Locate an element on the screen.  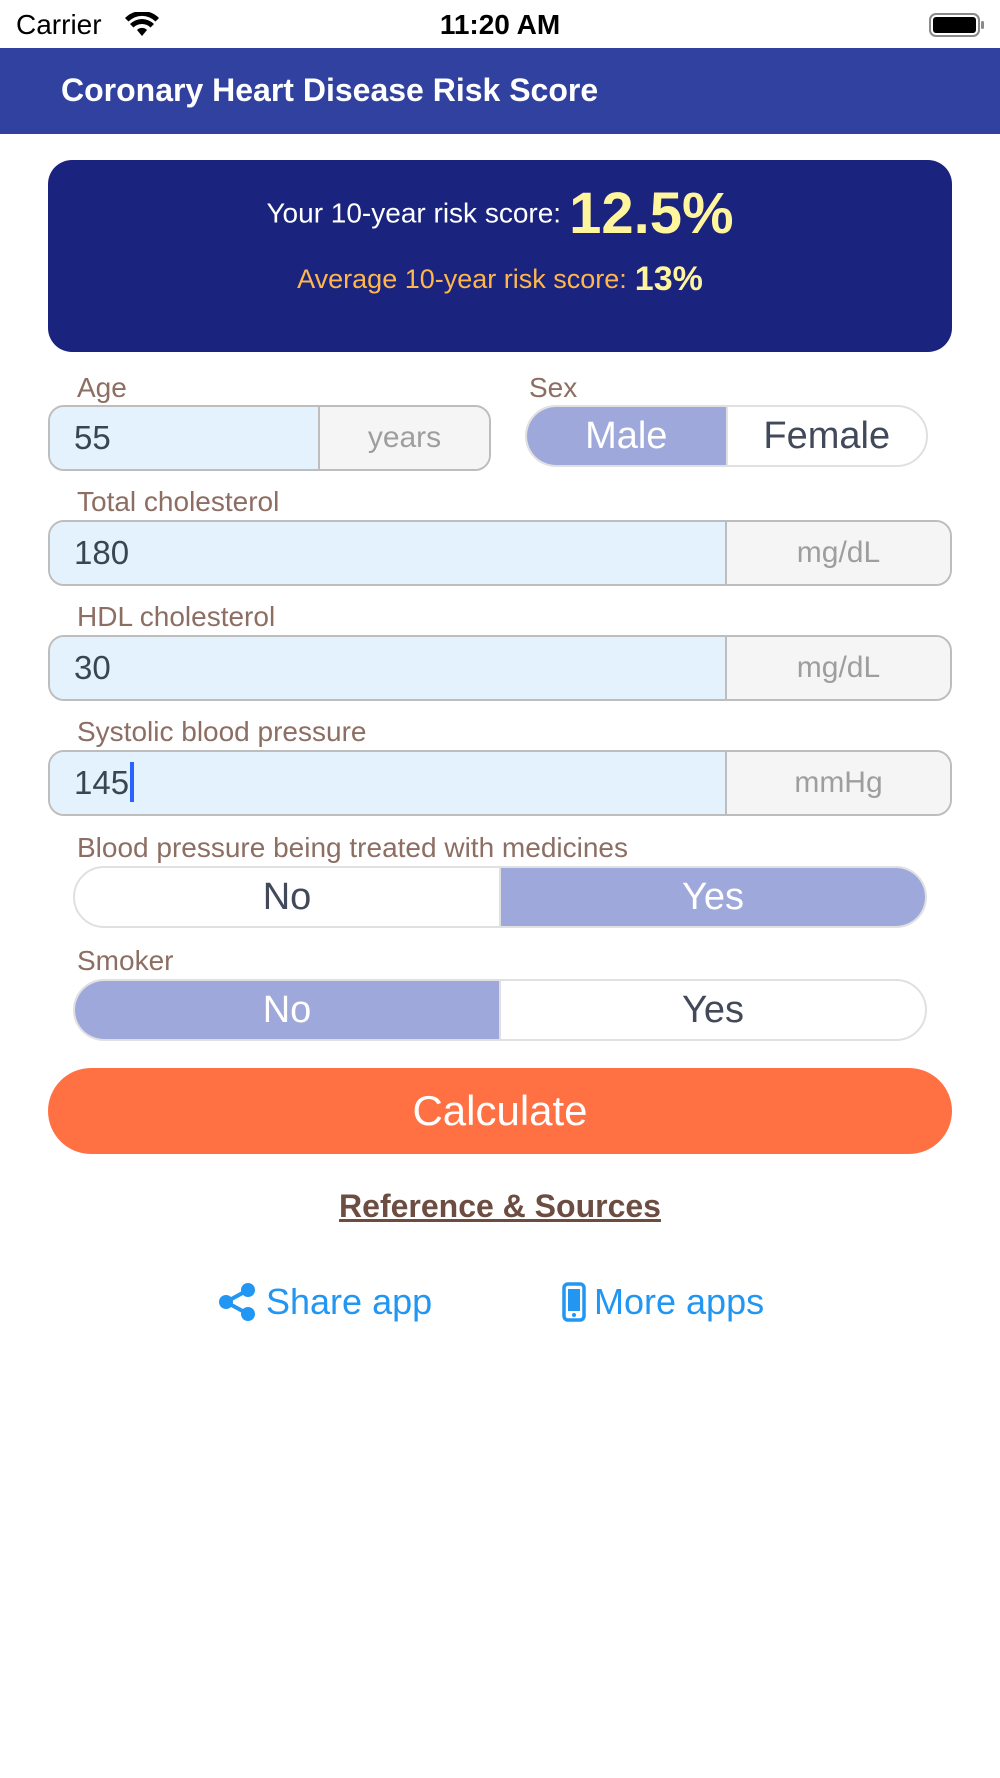
average-risk-row: Average 10-year risk score: 13% is located at coordinates (500, 279).